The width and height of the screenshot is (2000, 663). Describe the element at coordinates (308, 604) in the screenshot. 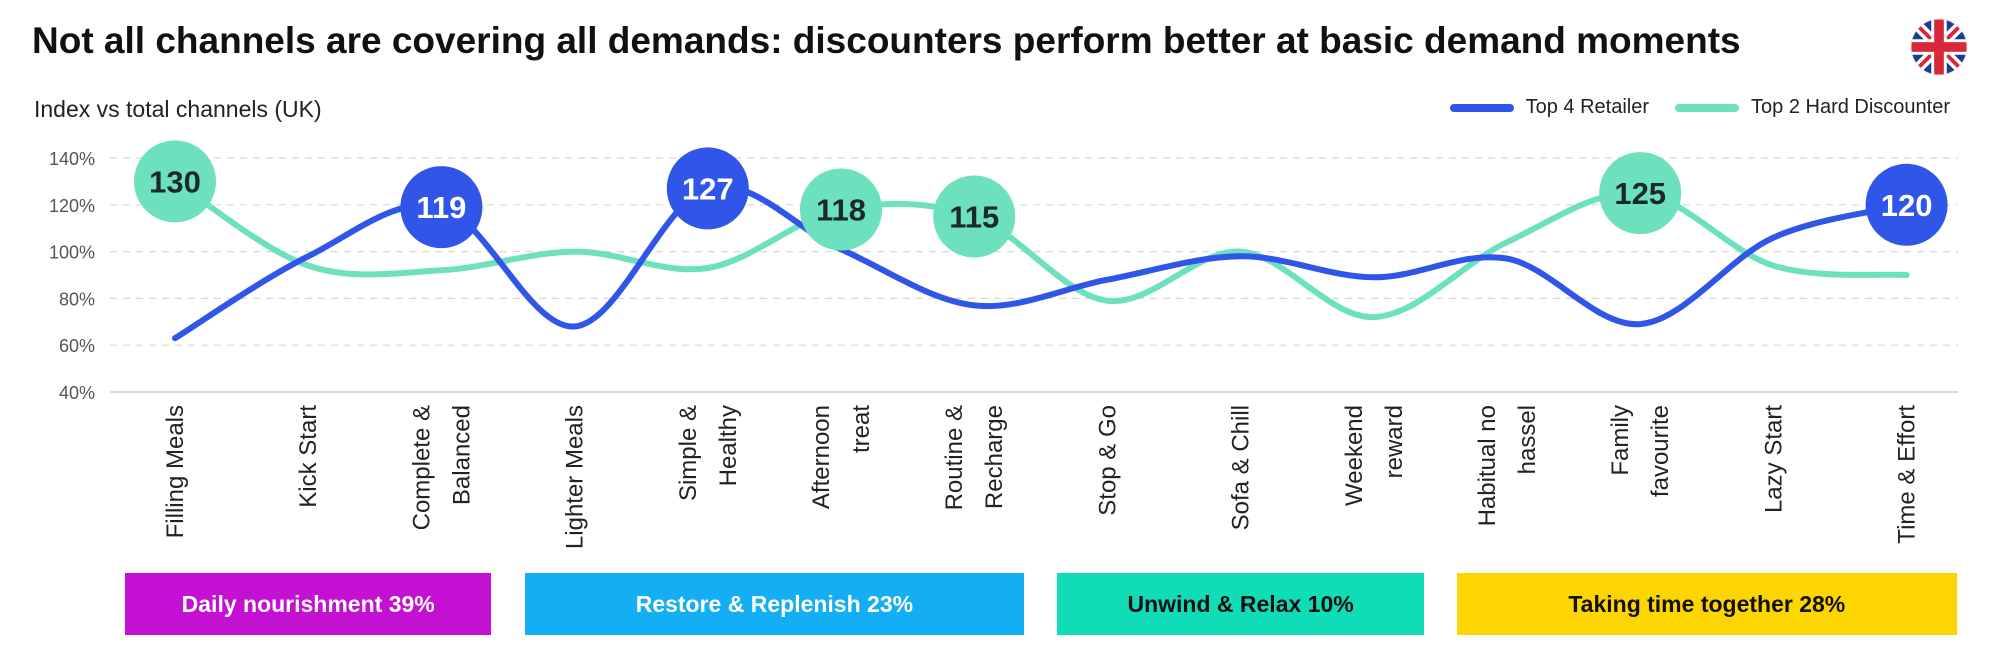

I see `group-bar: Daily nourishment 39%` at that location.